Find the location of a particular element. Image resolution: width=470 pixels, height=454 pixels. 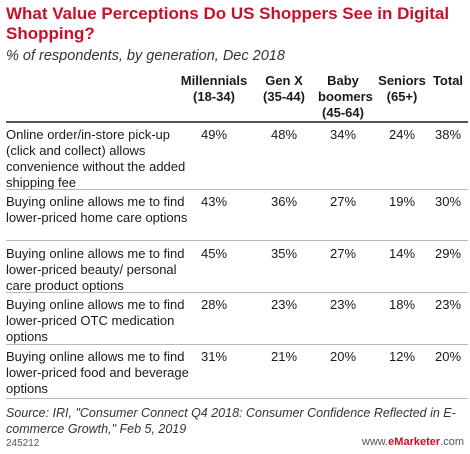

table-cell: 12% is located at coordinates (402, 356).